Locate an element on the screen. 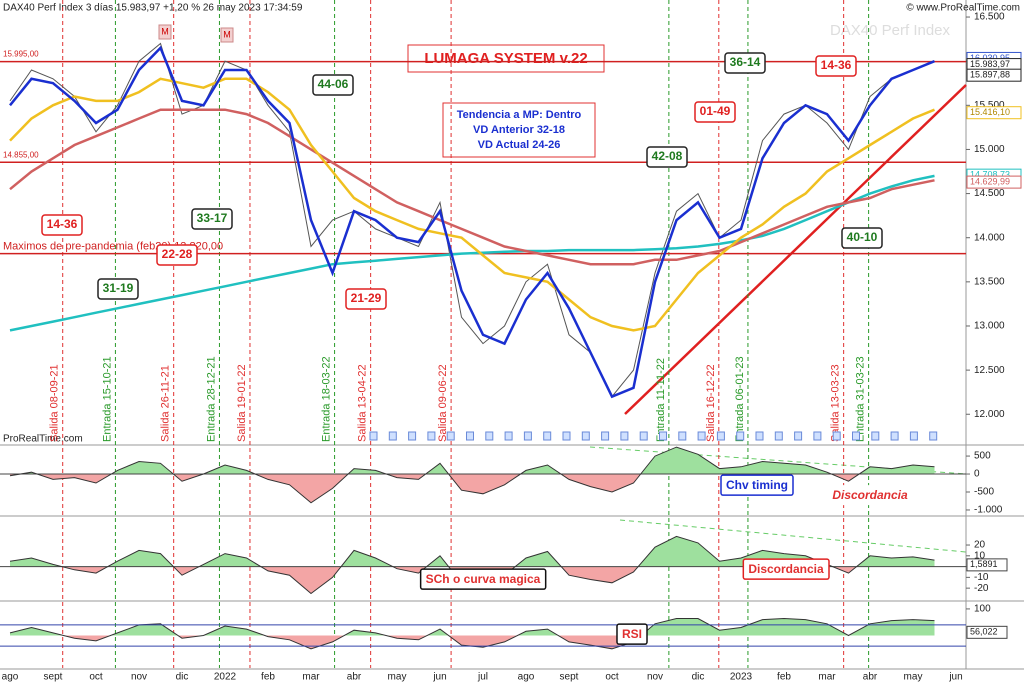 The image size is (1024, 683). x-tick-label: oct is located at coordinates (96, 677).